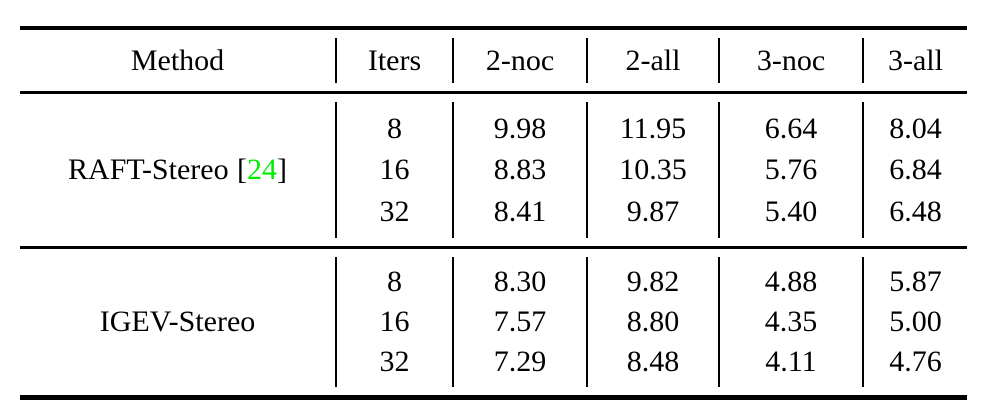 This screenshot has width=995, height=420. Describe the element at coordinates (791, 128) in the screenshot. I see `metric-value: 6.64` at that location.